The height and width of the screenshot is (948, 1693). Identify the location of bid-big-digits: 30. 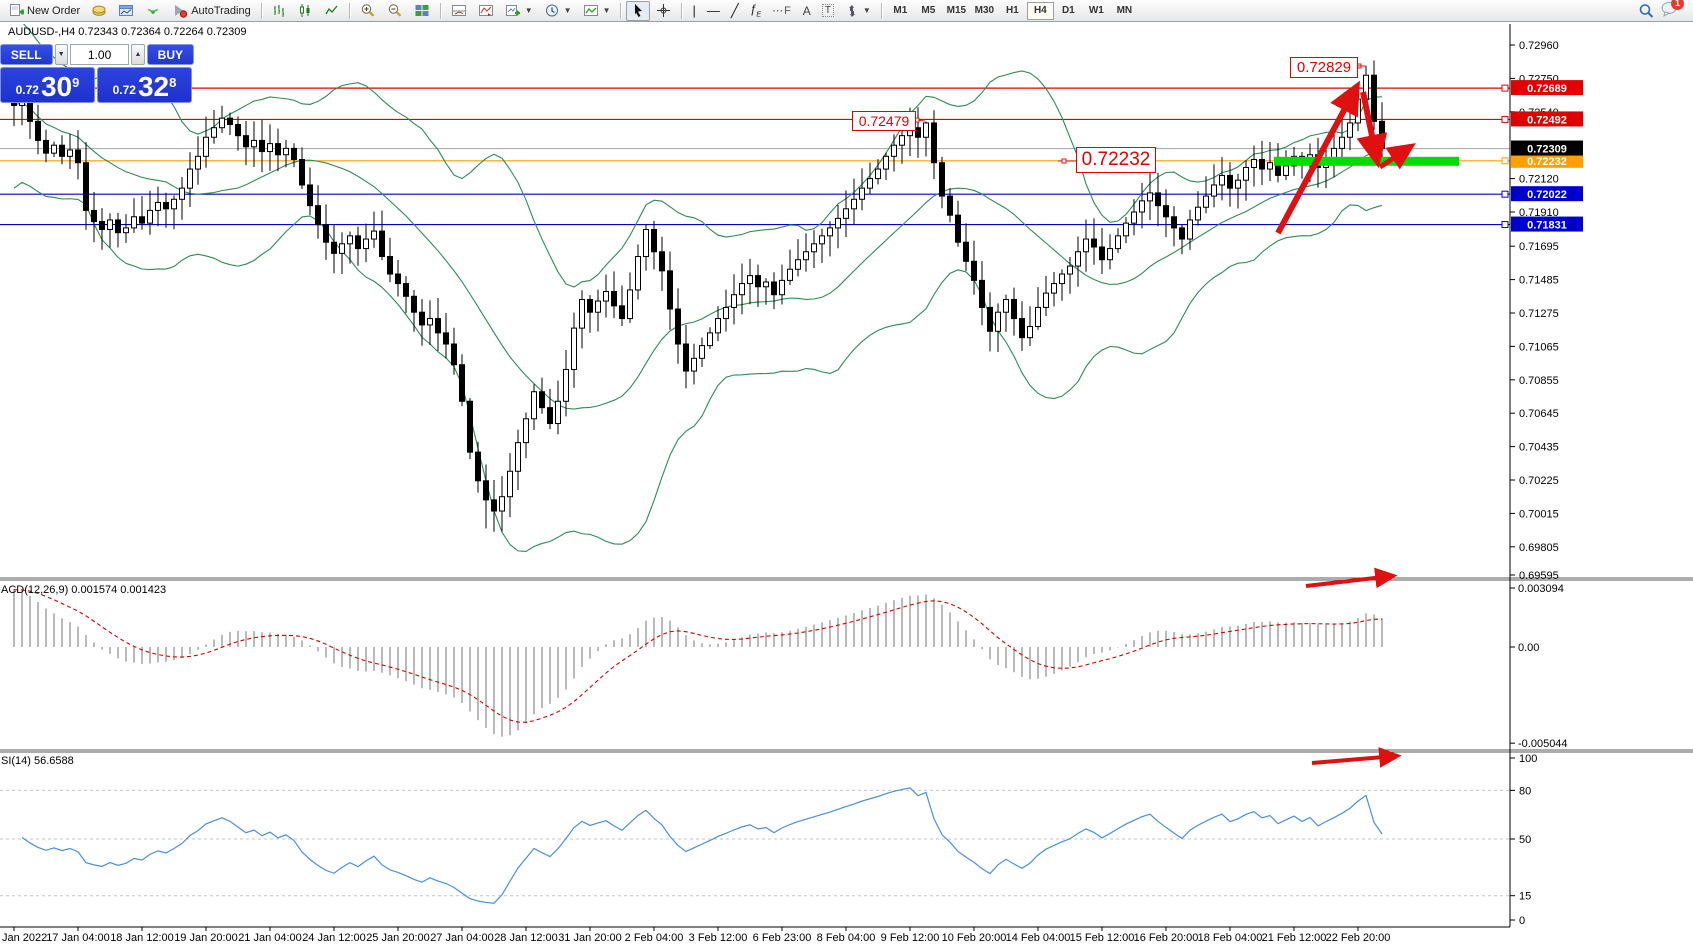
(56, 86).